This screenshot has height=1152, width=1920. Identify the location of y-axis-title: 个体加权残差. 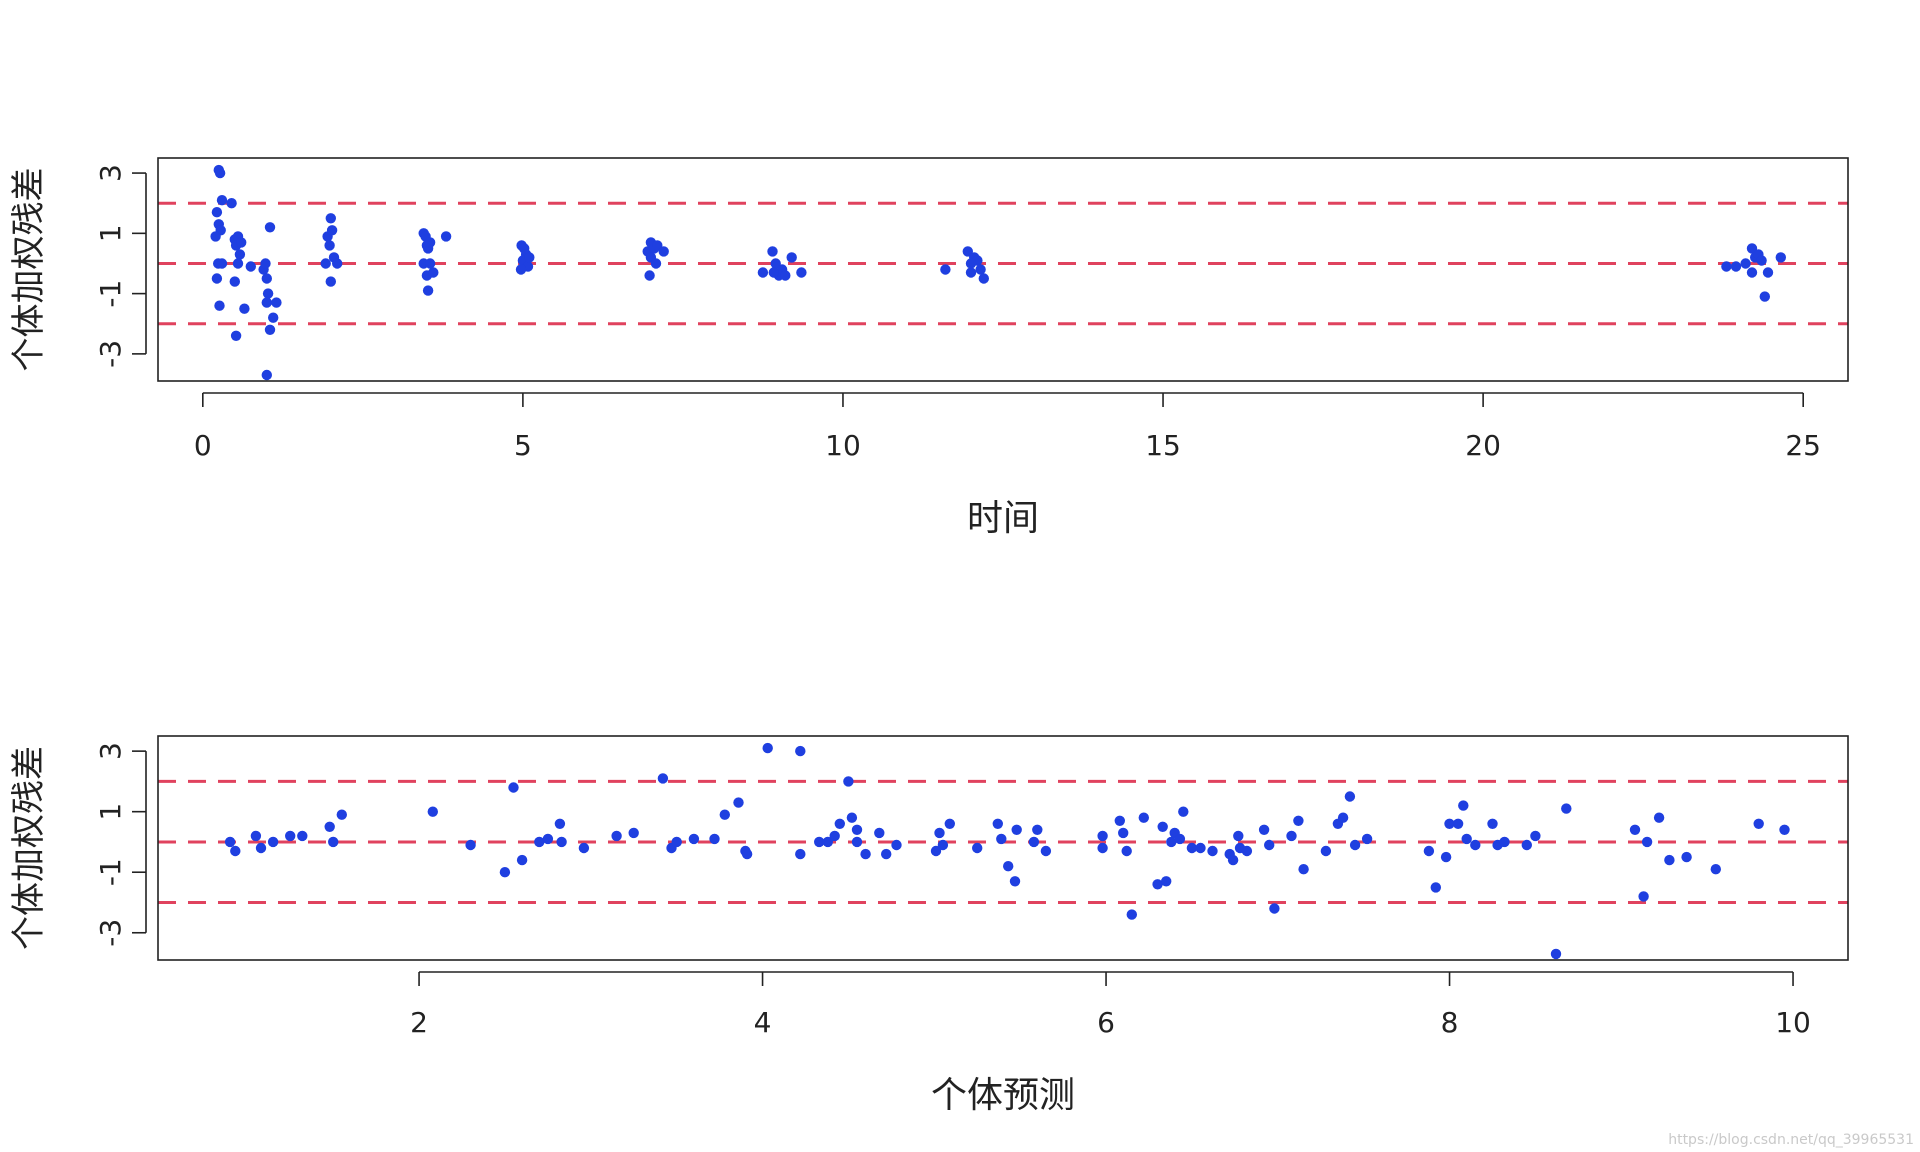
(29, 270).